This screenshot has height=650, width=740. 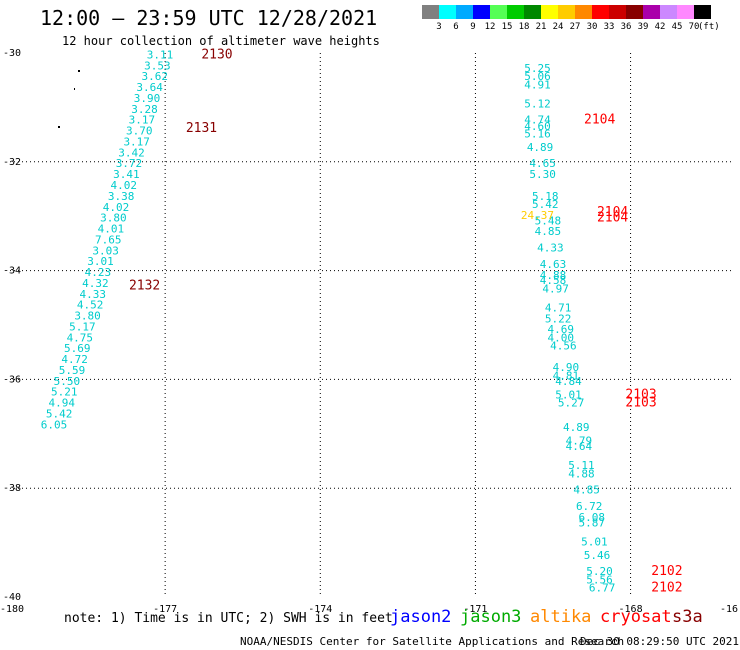 I want to click on swh-value: 3.70, so click(x=139, y=131).